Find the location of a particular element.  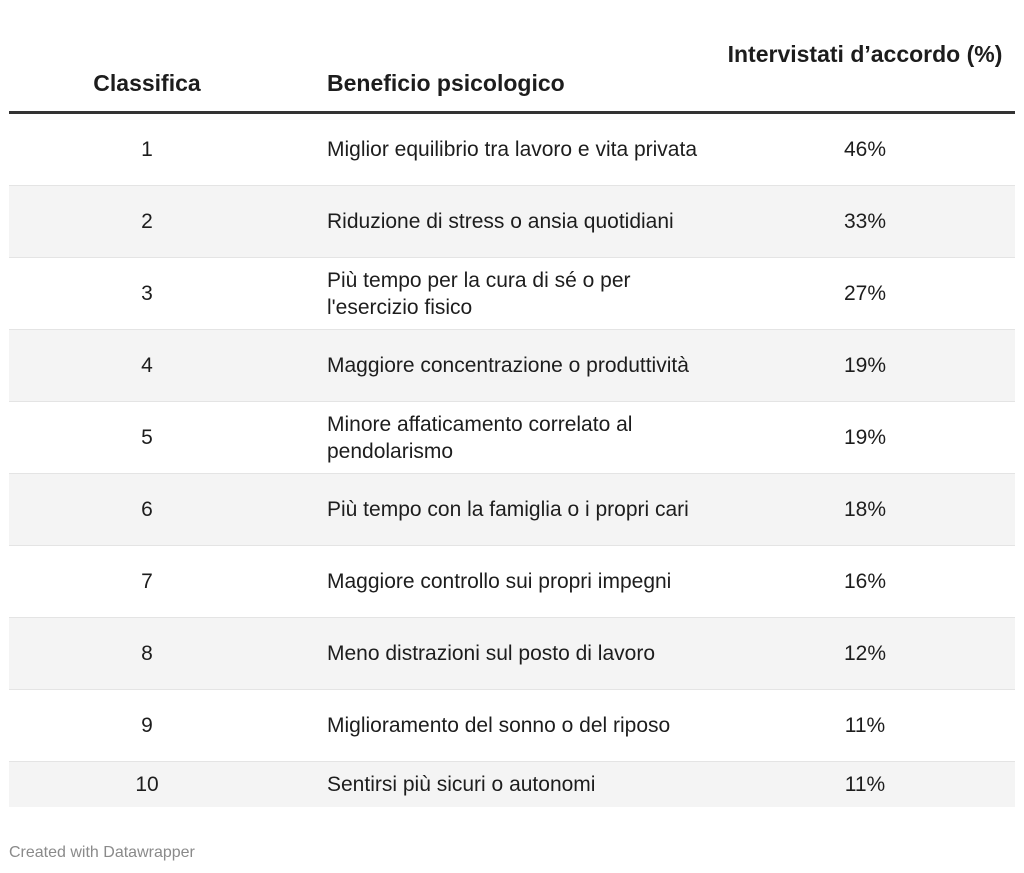

cell-percent: 16% is located at coordinates (865, 581).